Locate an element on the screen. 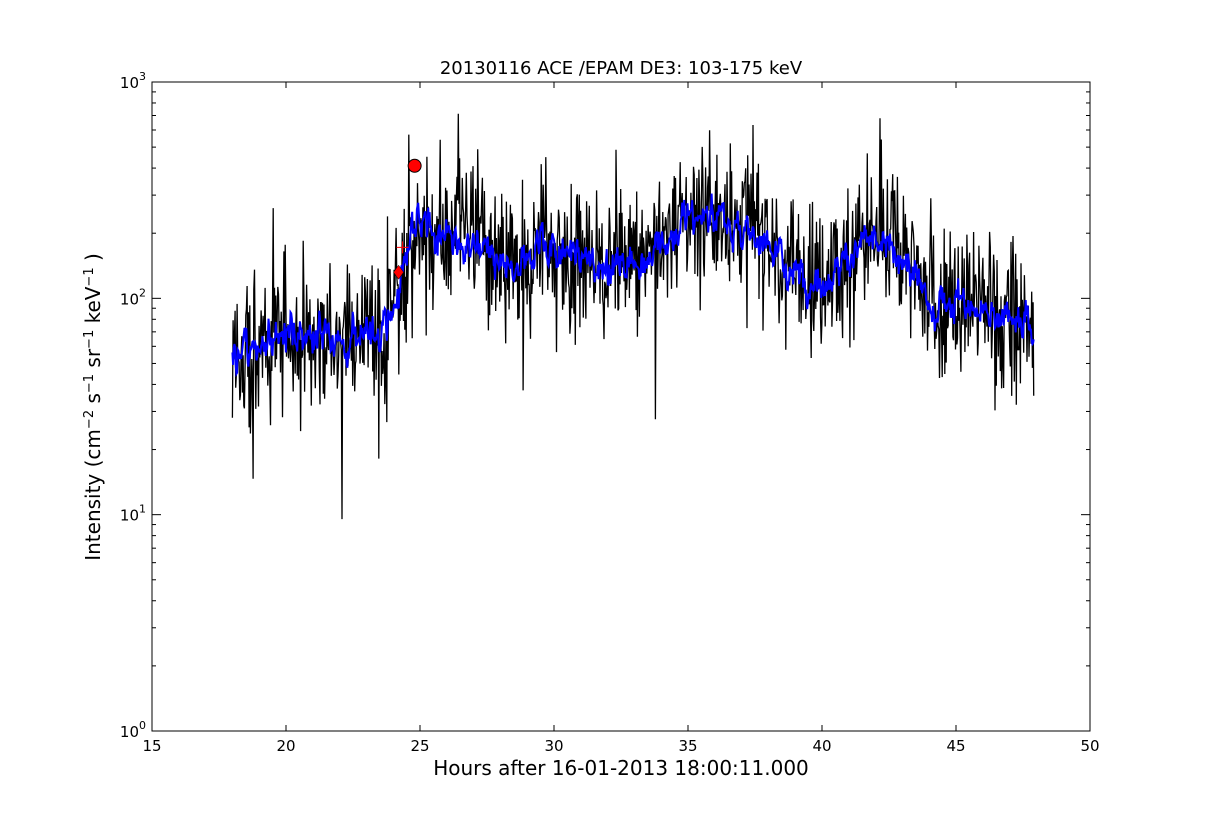 The width and height of the screenshot is (1212, 816). y-axis-label-part-0: Intensity (cm is located at coordinates (93, 495).